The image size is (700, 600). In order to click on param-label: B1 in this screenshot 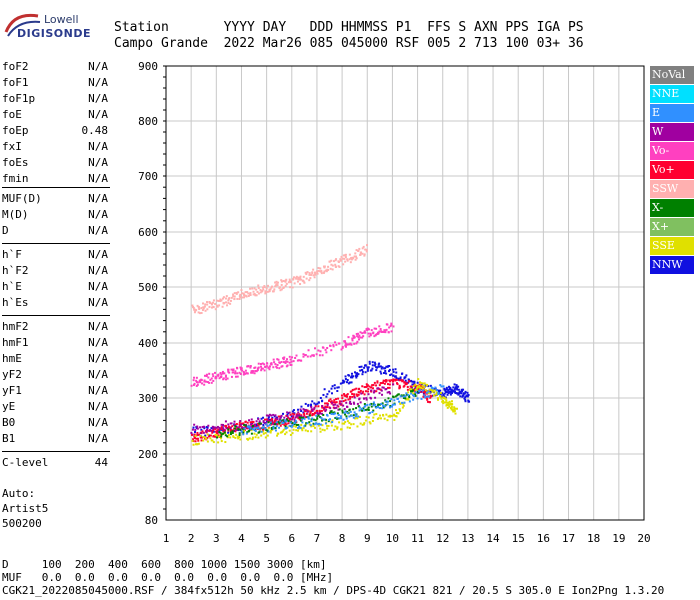, I will do `click(9, 438)`.